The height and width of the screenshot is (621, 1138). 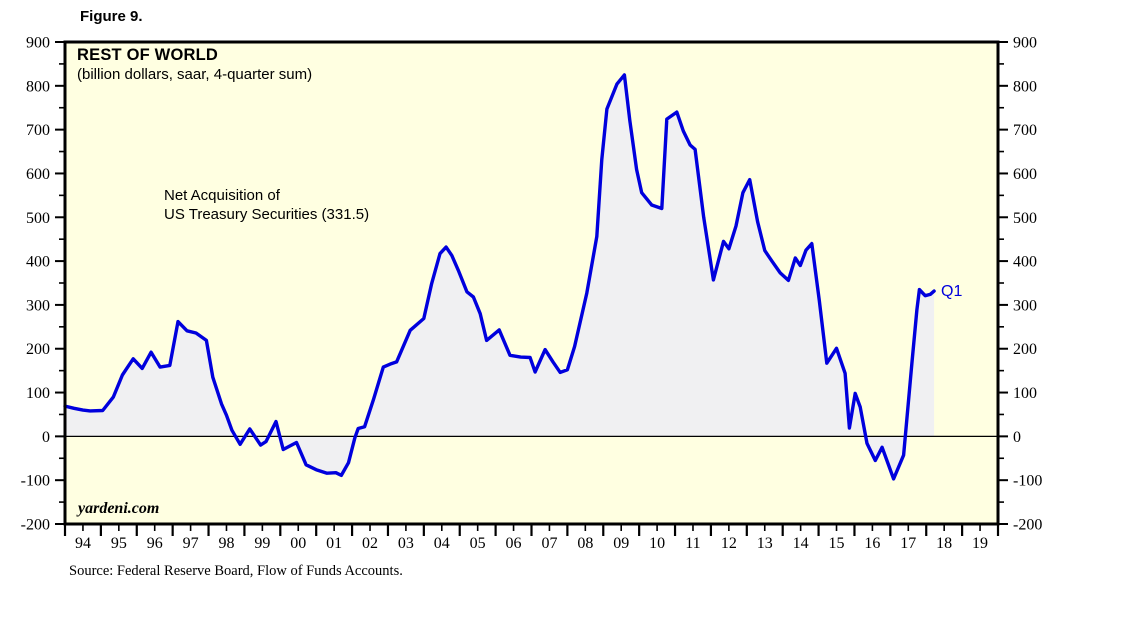 I want to click on y-axis-label-right: 0, so click(x=1017, y=437).